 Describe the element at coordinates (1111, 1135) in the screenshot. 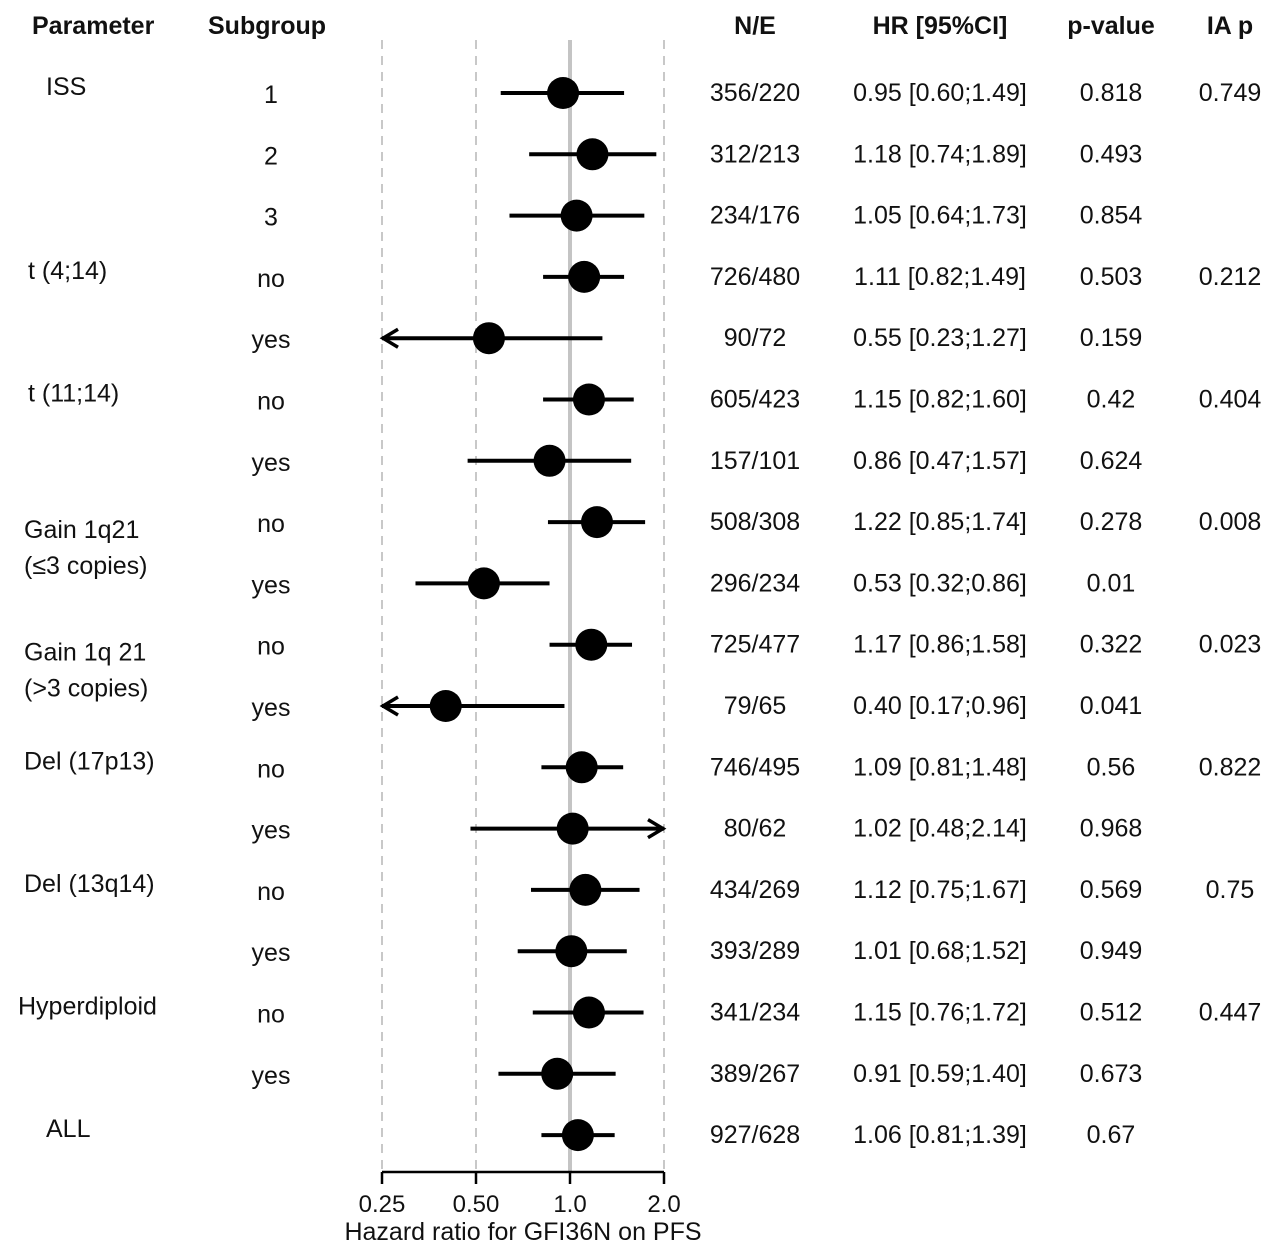

I see `p-value: 0.67` at that location.